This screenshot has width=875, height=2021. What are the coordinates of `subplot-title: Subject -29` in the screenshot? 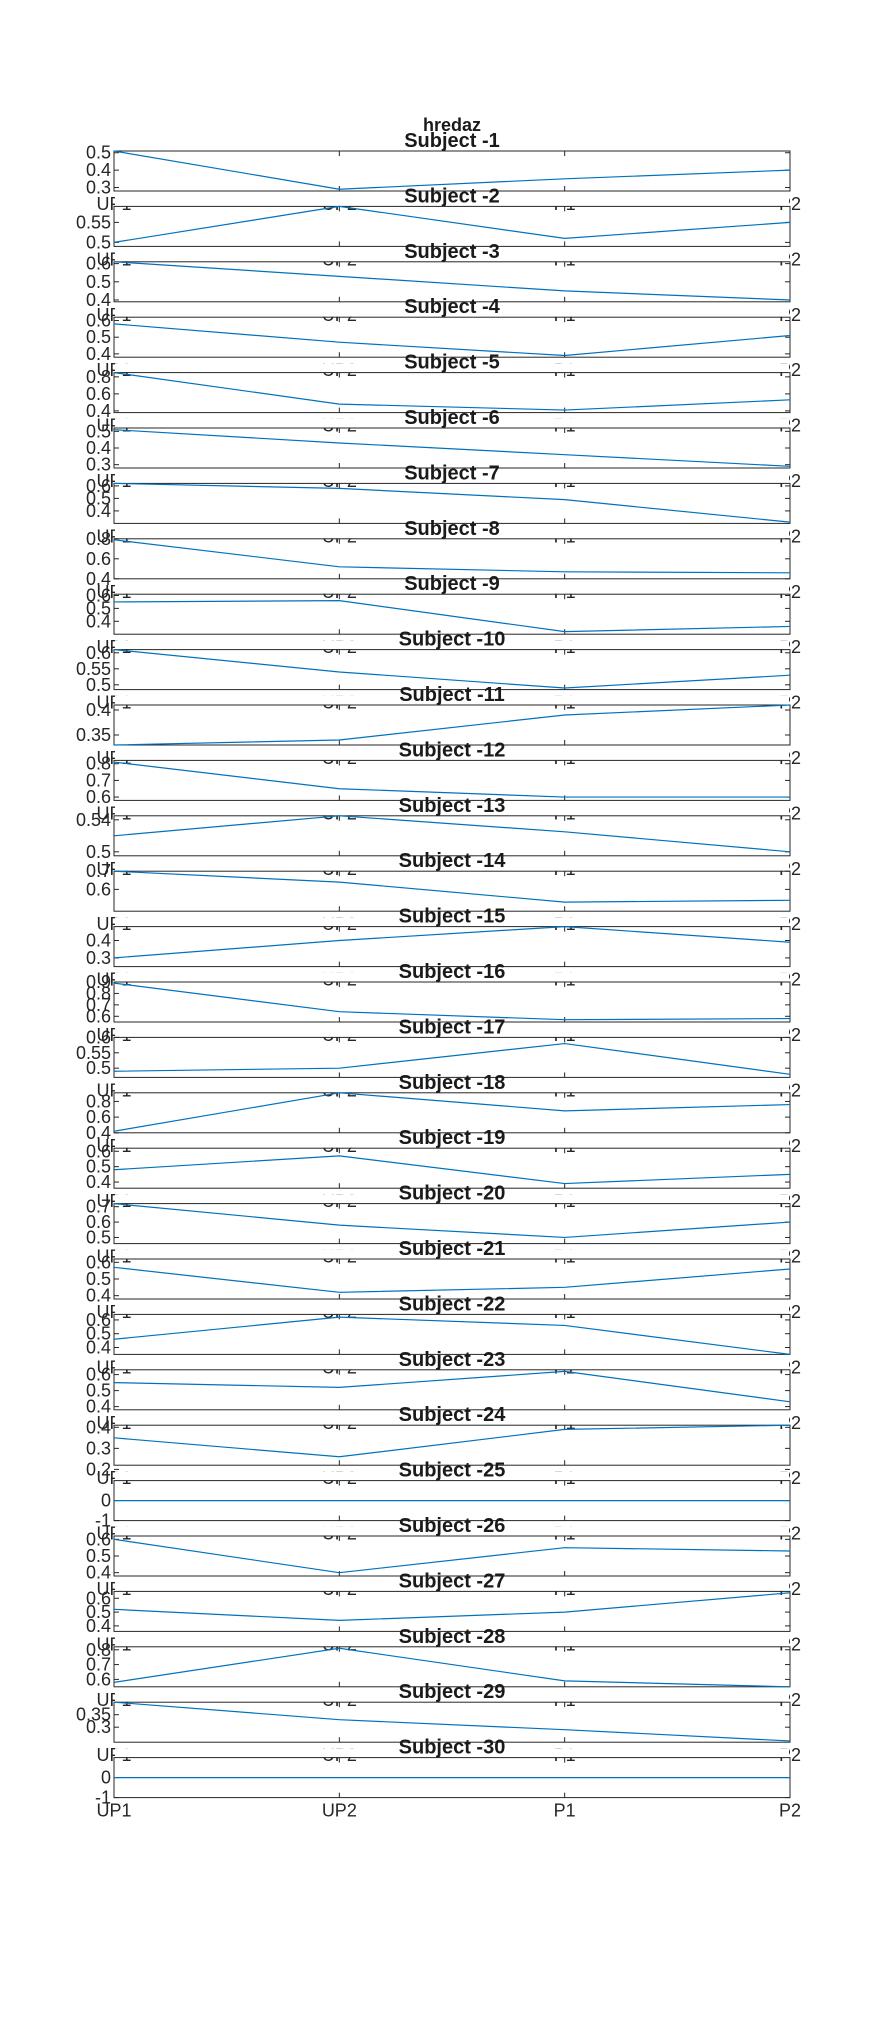 It's located at (452, 1692).